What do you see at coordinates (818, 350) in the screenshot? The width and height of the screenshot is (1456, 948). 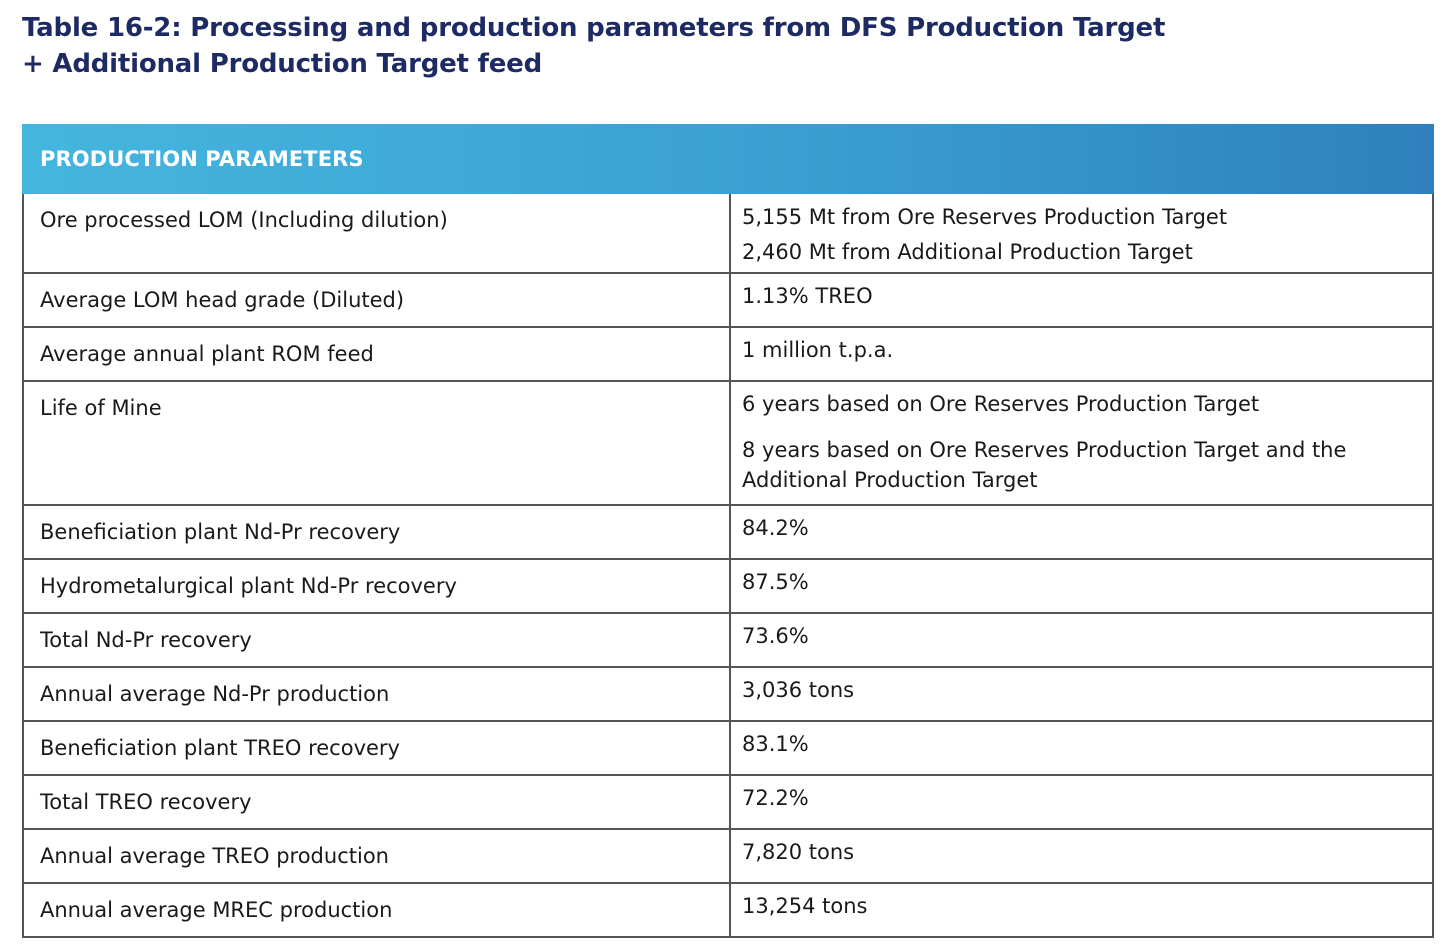 I see `value-line: 1 million t.p.a.` at bounding box center [818, 350].